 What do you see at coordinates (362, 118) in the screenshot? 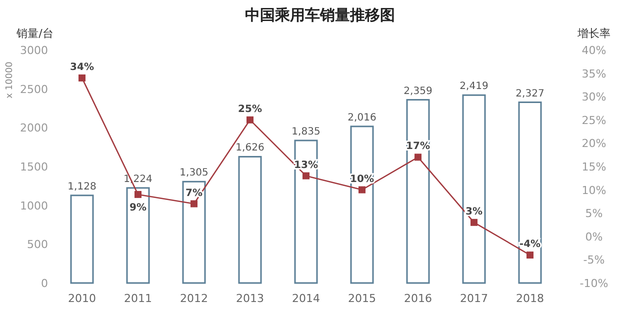
I see `data-label: 2,016` at bounding box center [362, 118].